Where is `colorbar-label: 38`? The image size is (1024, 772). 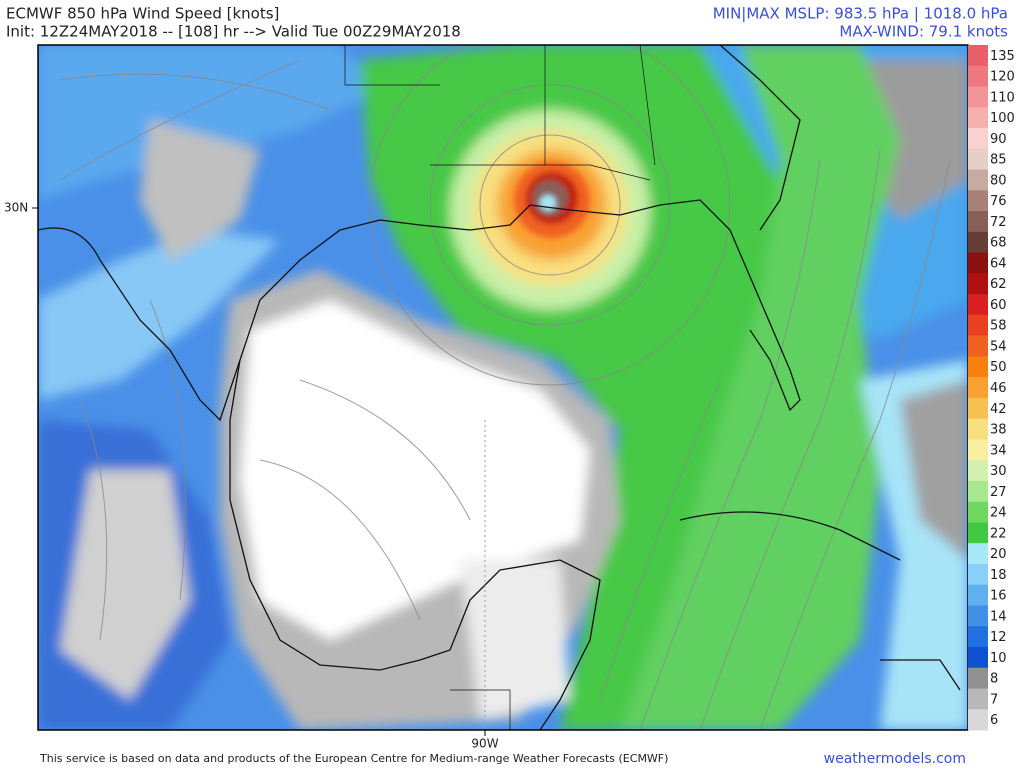
colorbar-label: 38 is located at coordinates (998, 430).